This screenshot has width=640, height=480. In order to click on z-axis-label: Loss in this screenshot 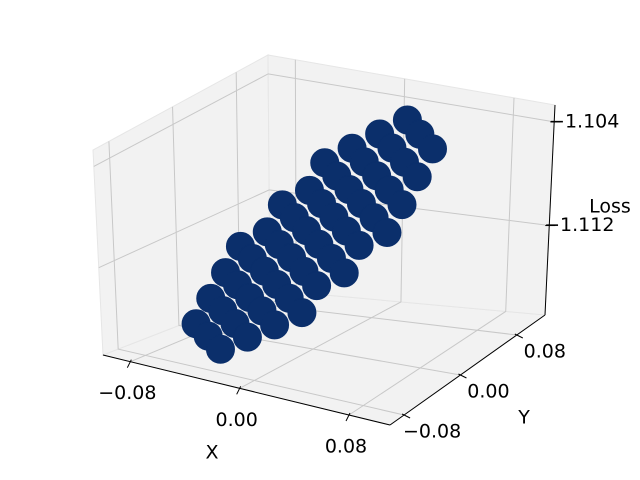, I will do `click(610, 207)`.